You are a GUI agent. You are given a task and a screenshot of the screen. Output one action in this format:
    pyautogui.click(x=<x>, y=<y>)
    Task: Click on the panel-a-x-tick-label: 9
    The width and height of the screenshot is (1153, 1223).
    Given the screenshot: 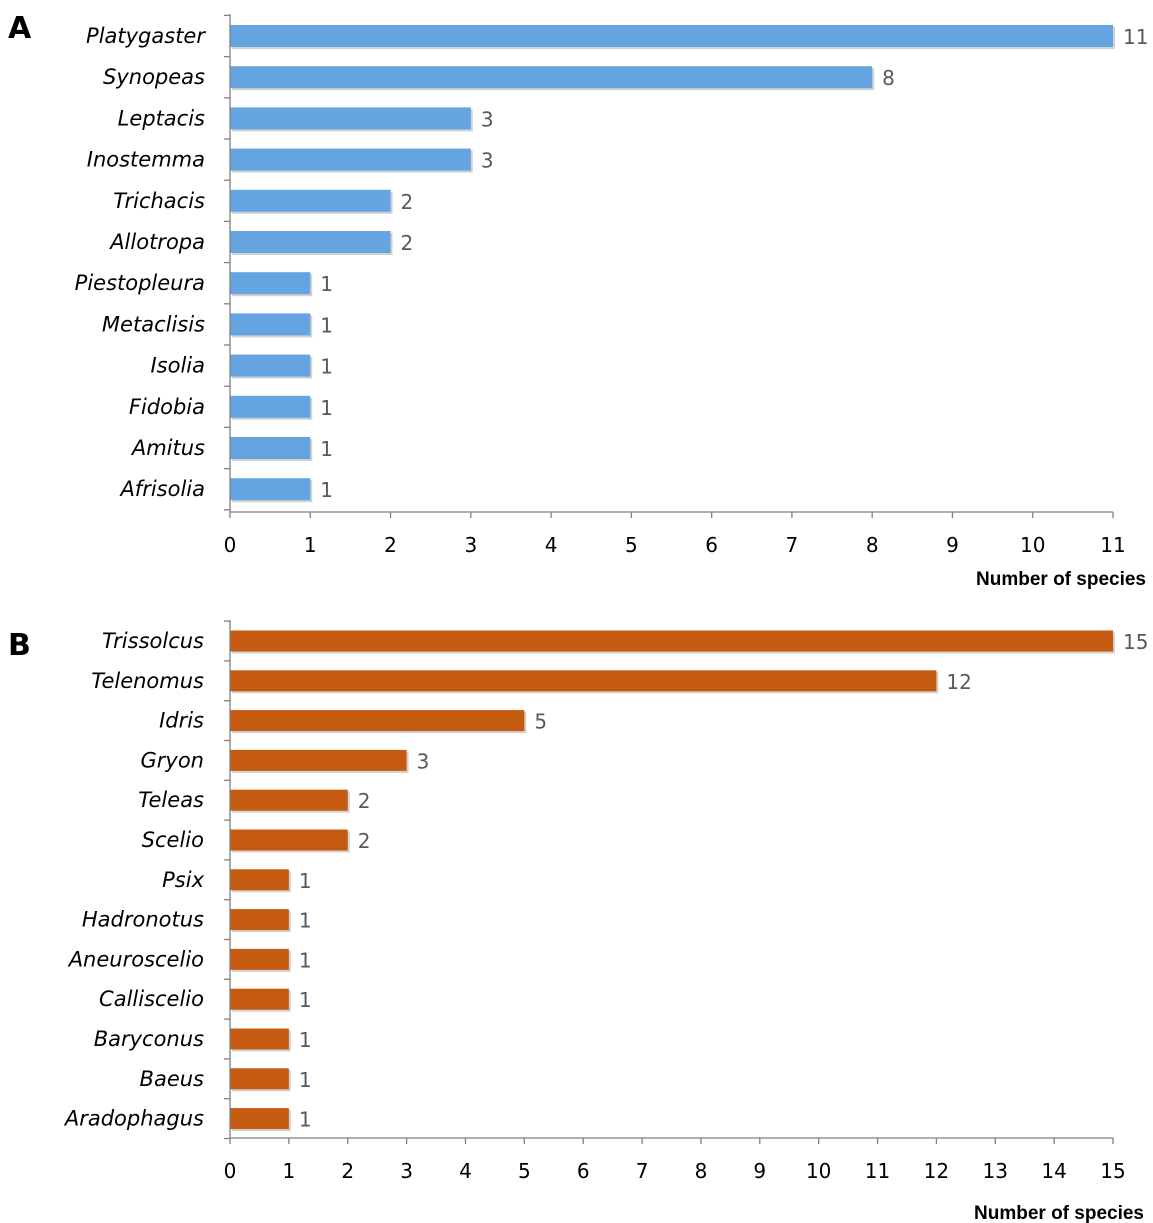 What is the action you would take?
    pyautogui.click(x=952, y=545)
    